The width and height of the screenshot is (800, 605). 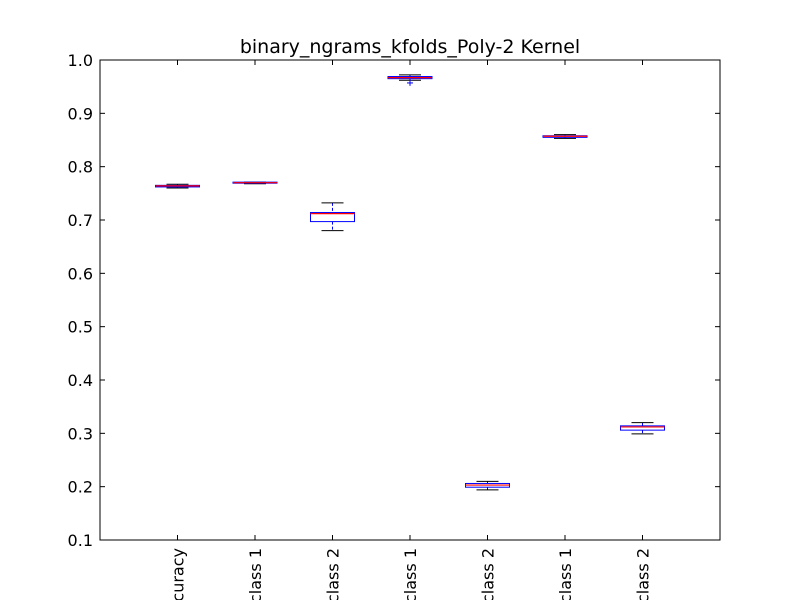 What do you see at coordinates (80, 60) in the screenshot?
I see `y-tick-label: 1.0` at bounding box center [80, 60].